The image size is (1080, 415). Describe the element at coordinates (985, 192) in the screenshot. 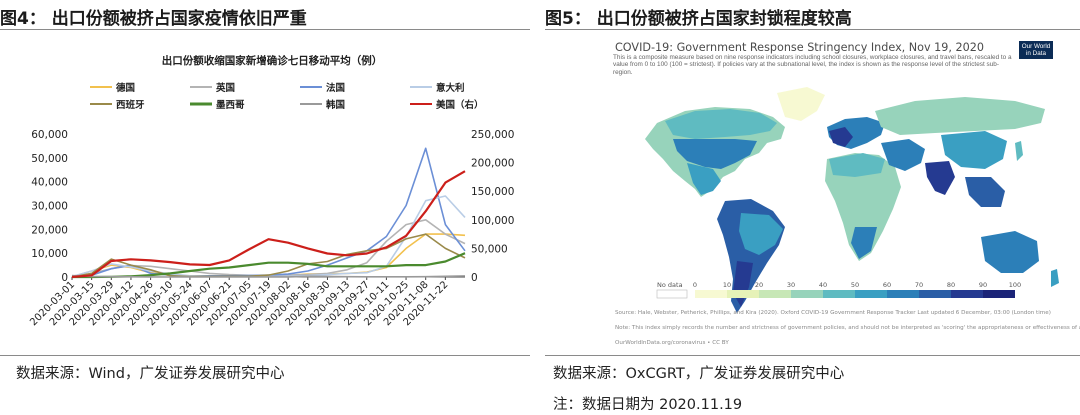

I see `southeast-asia-shape` at that location.